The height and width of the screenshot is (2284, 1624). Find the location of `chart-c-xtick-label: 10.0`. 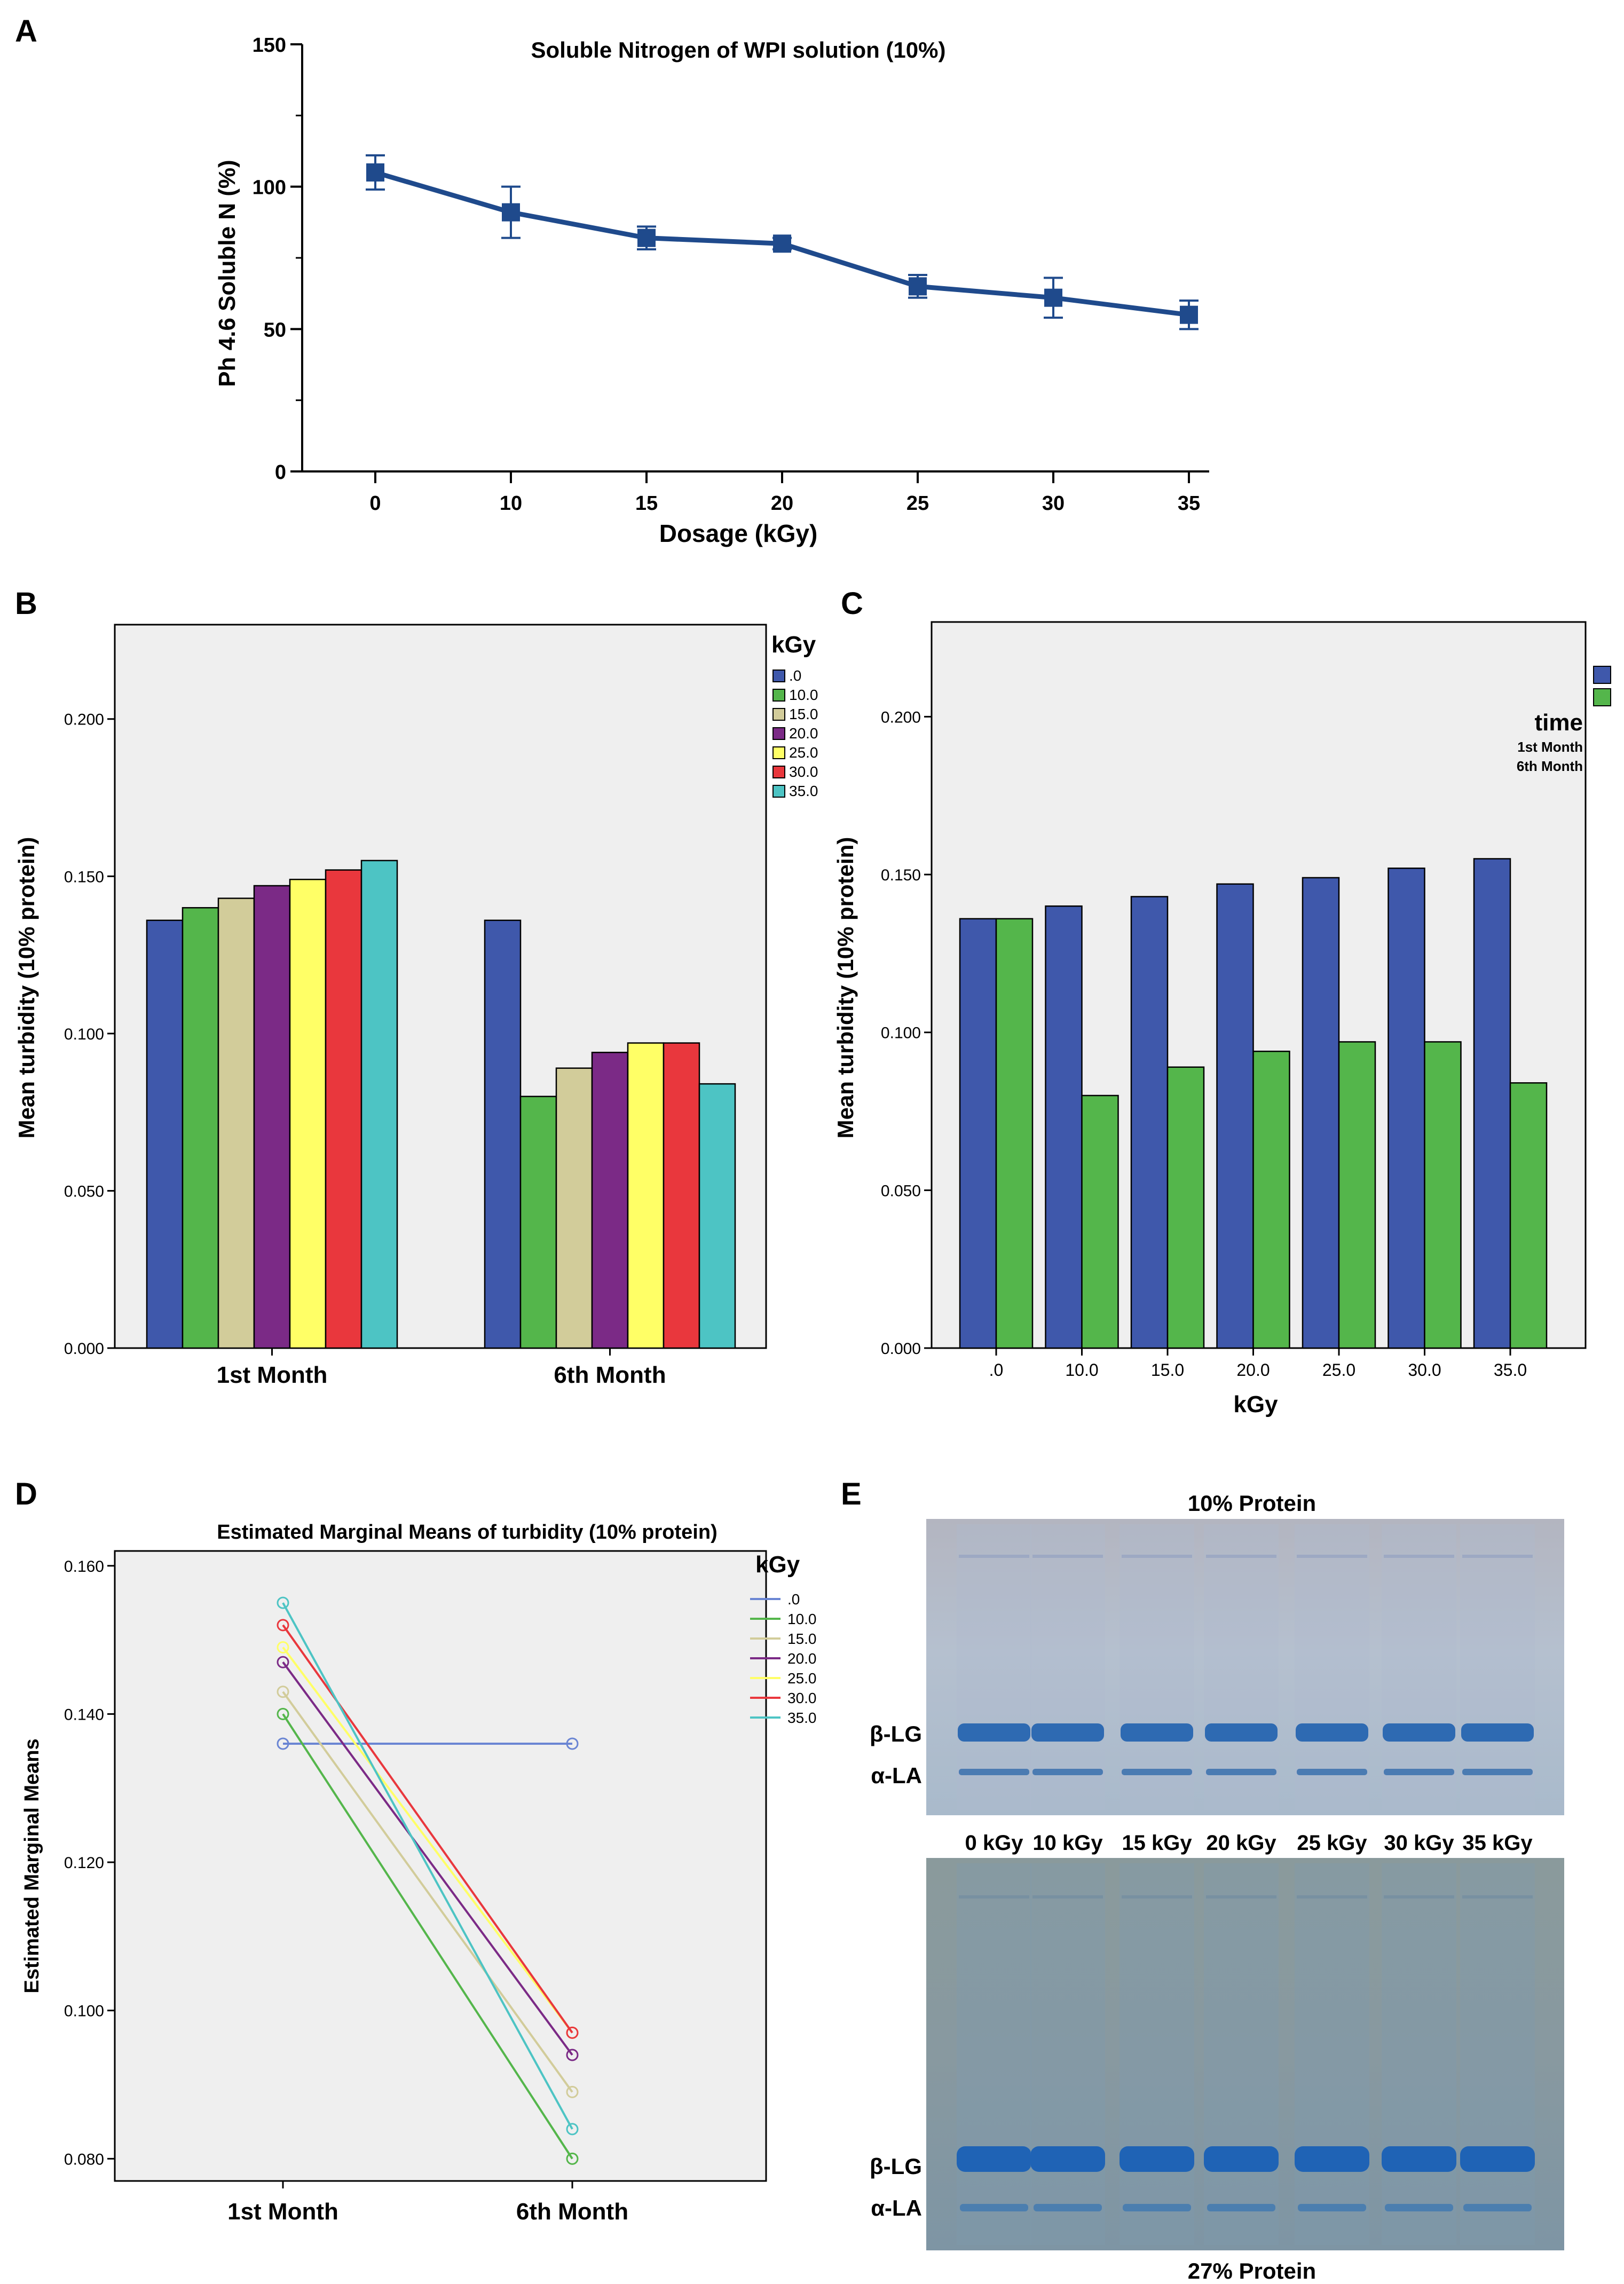

chart-c-xtick-label: 10.0 is located at coordinates (1081, 1370).